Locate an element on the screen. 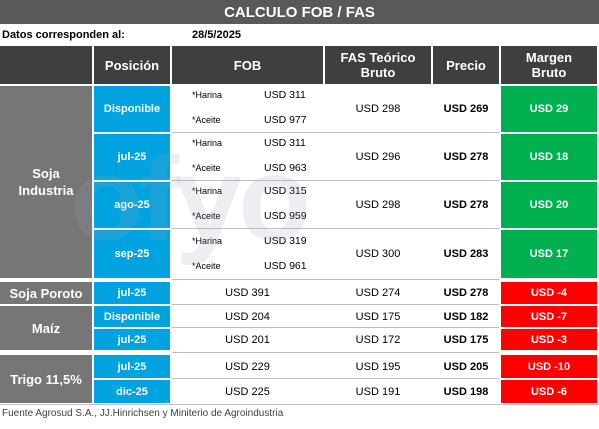  header-fas-line1: FAS Teórico is located at coordinates (378, 57).